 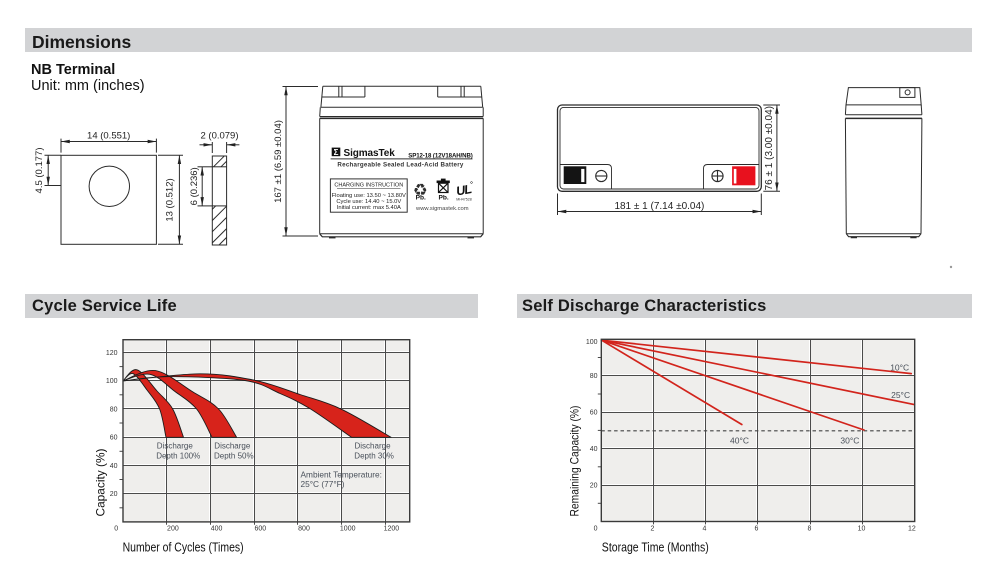 I want to click on svg-text: 200, so click(x=173, y=529).